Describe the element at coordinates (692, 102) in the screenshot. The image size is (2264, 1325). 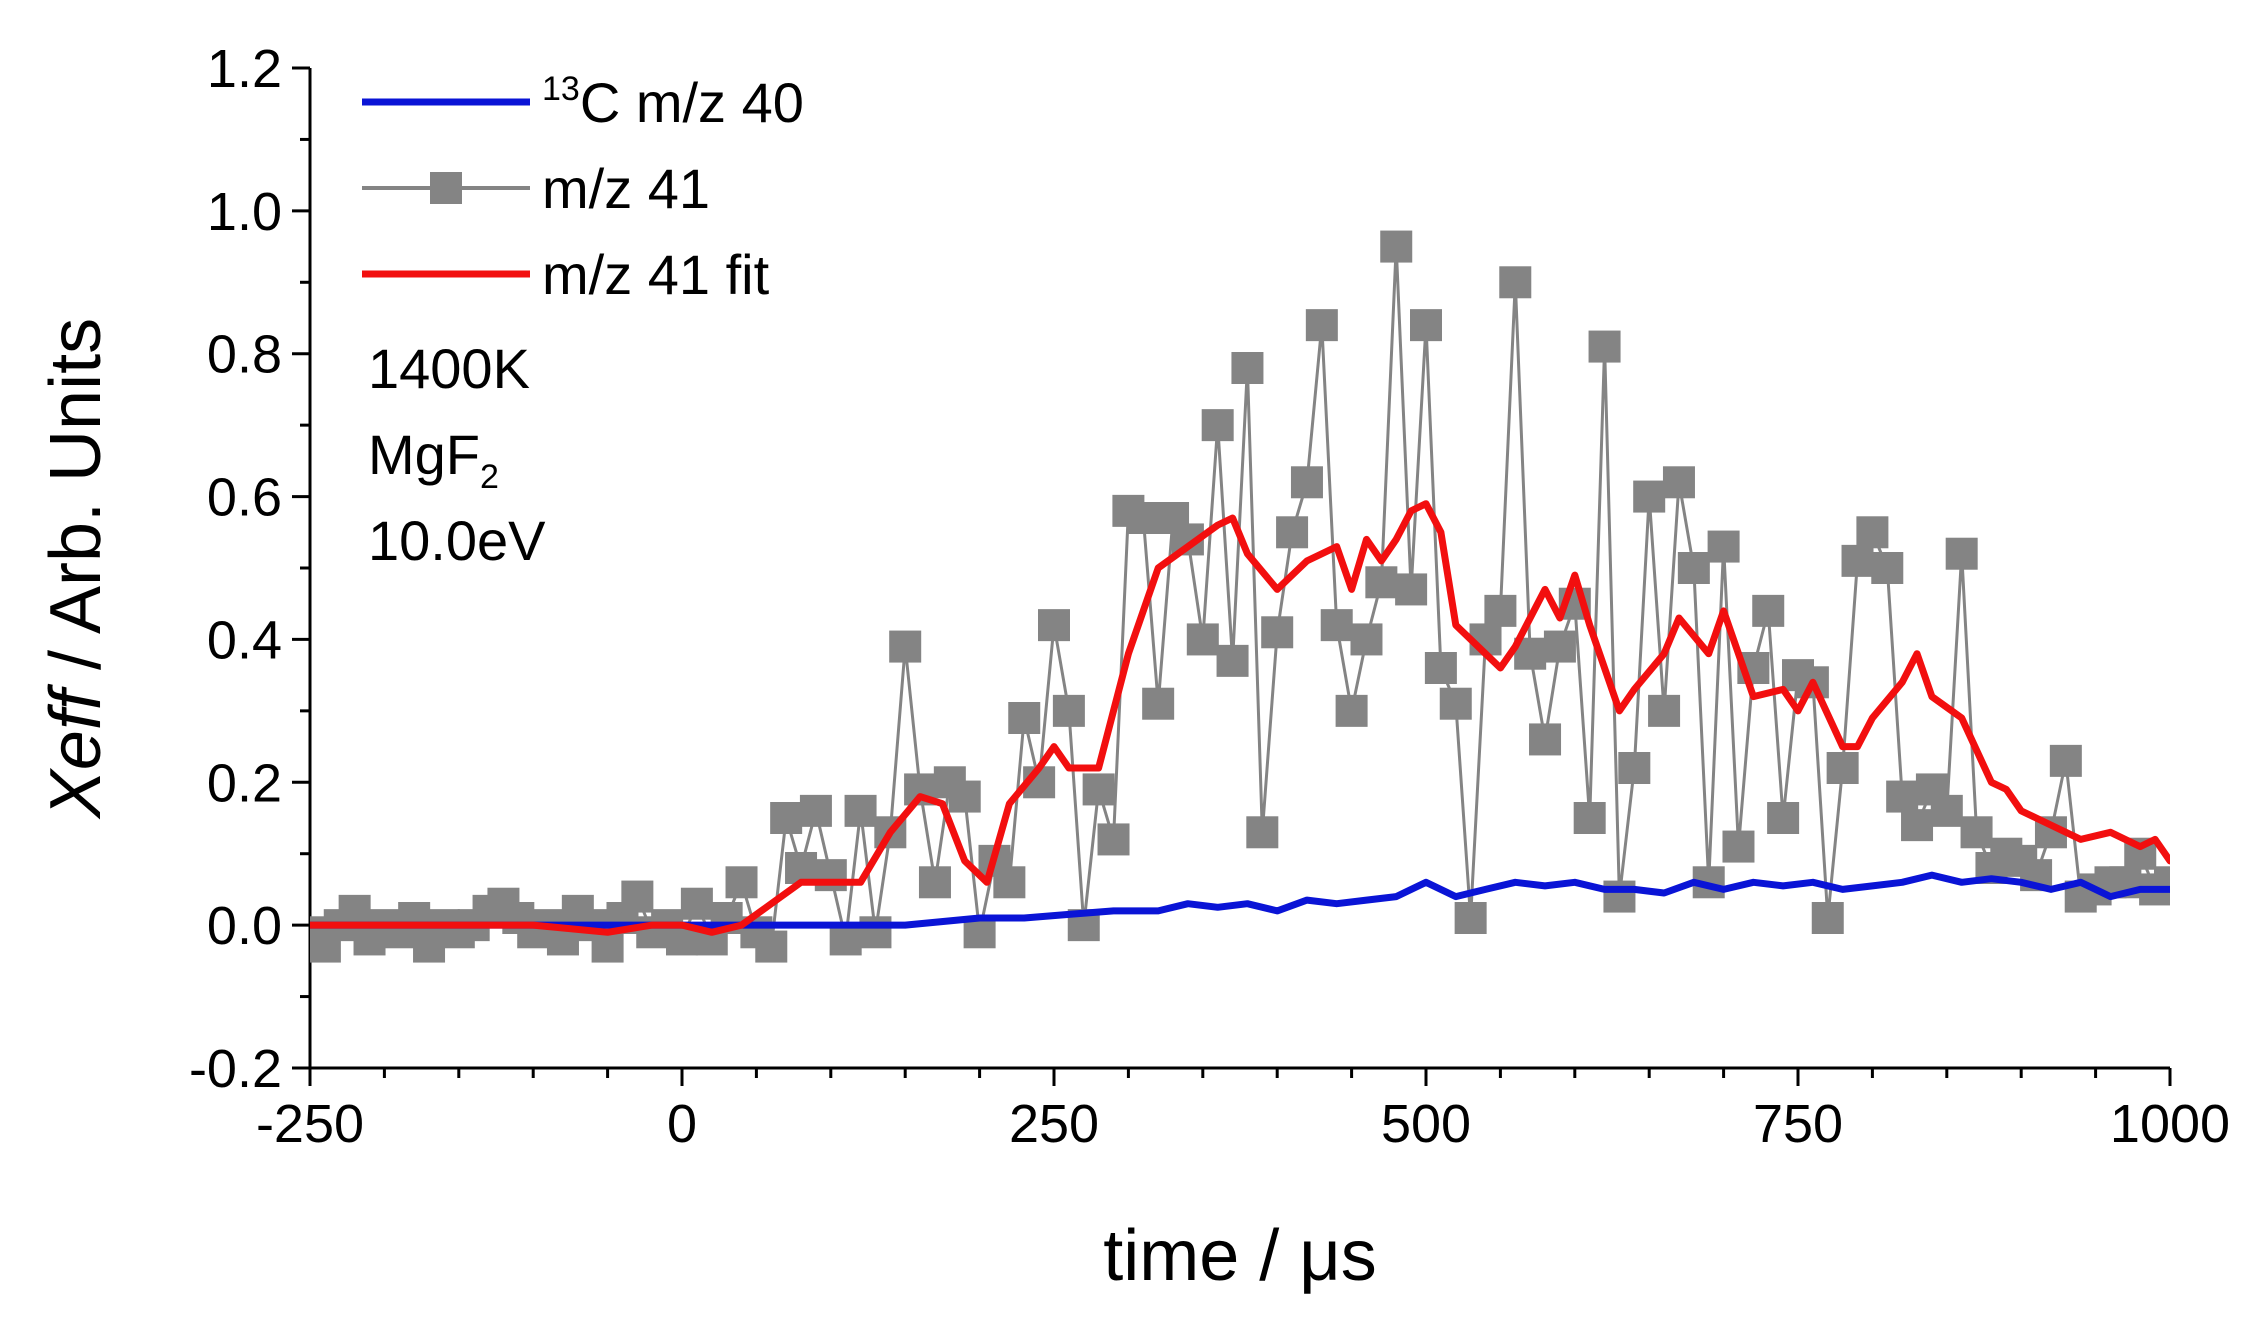
I see `legend-label-main: C m/z 40` at that location.